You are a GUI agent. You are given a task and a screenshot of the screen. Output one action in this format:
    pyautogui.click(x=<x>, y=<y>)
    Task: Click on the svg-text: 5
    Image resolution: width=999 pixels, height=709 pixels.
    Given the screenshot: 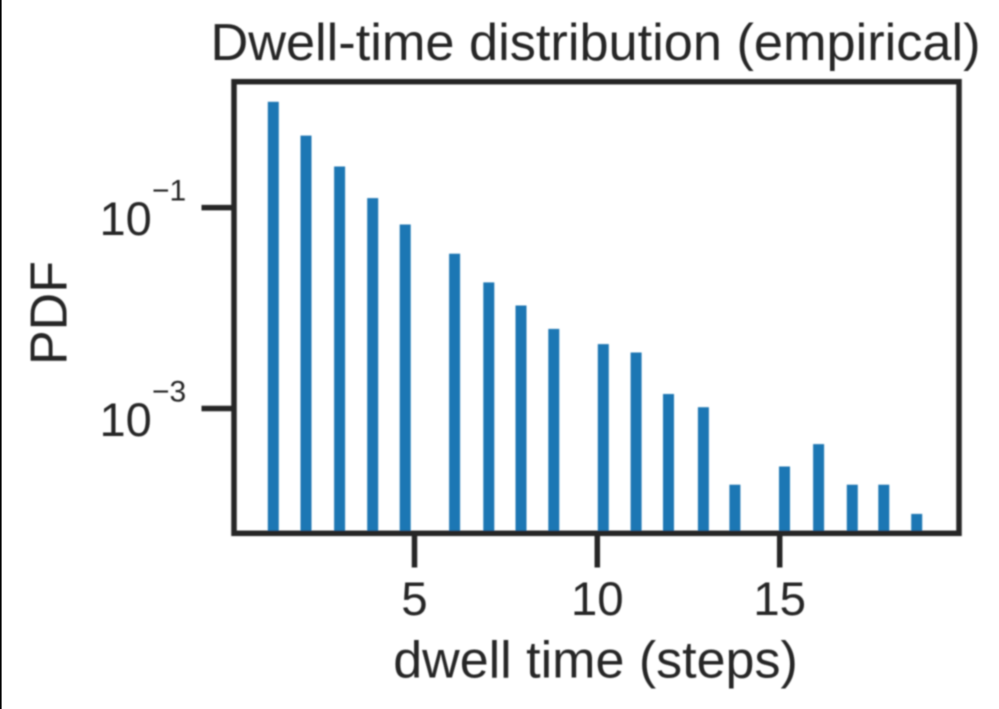 What is the action you would take?
    pyautogui.click(x=414, y=599)
    